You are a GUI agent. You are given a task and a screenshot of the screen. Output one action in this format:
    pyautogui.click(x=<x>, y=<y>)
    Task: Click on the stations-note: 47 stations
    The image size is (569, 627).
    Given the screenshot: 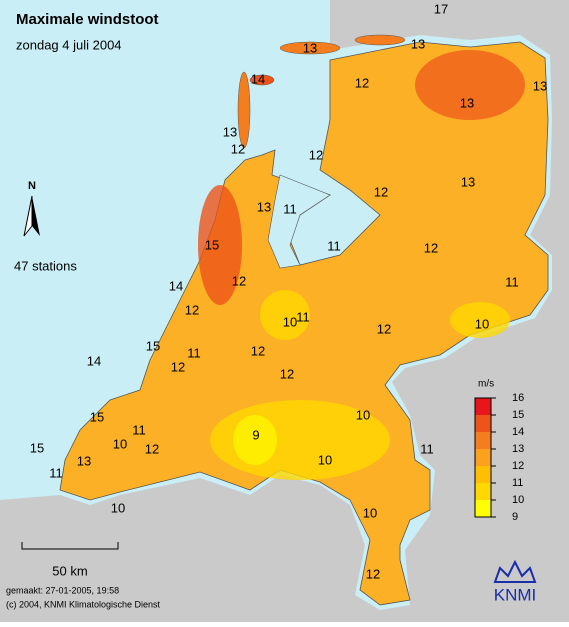 What is the action you would take?
    pyautogui.click(x=45, y=265)
    